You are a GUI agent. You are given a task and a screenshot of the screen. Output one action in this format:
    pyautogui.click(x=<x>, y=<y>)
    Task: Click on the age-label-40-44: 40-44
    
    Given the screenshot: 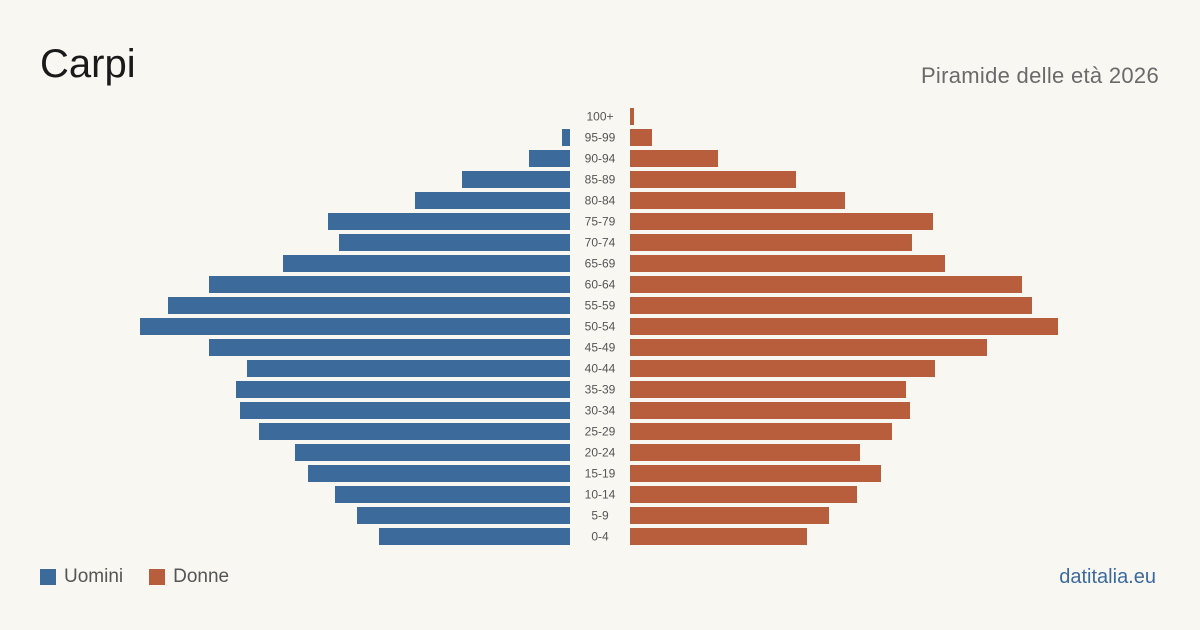 What is the action you would take?
    pyautogui.click(x=600, y=369)
    